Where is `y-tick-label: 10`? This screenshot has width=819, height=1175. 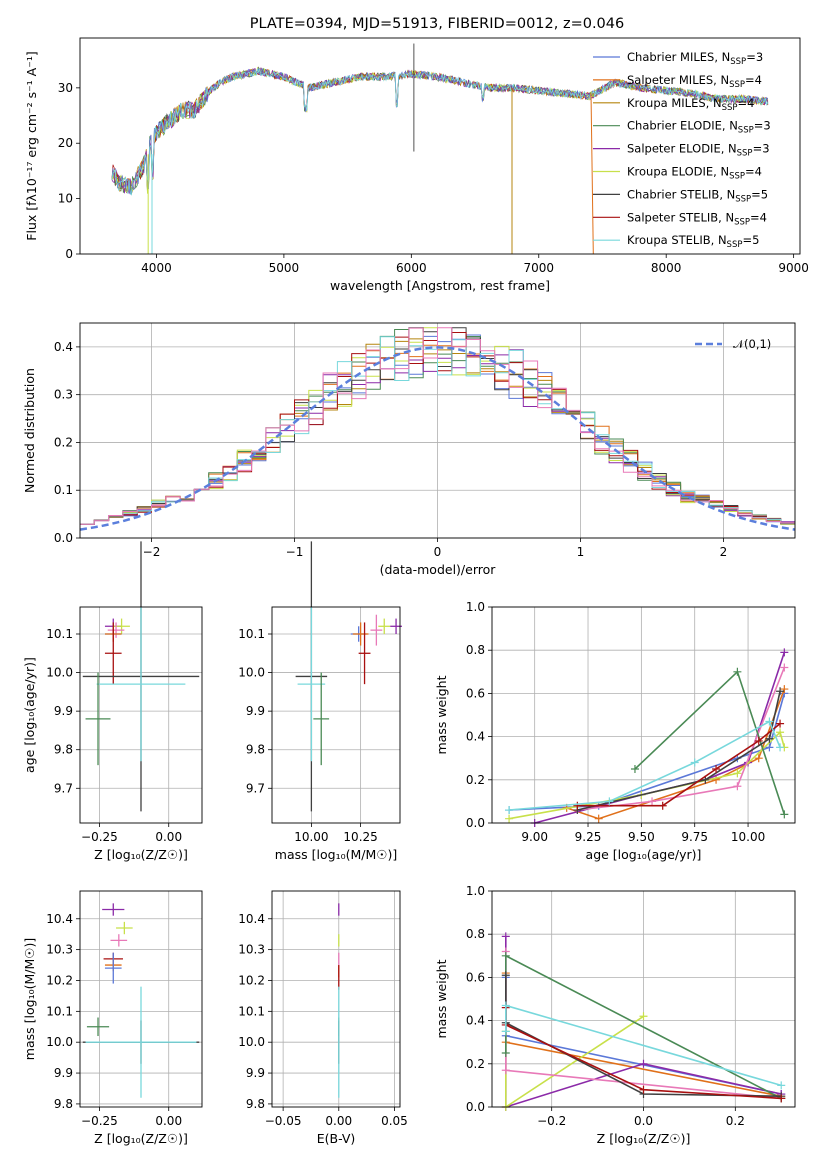 y-tick-label: 10 is located at coordinates (65, 199).